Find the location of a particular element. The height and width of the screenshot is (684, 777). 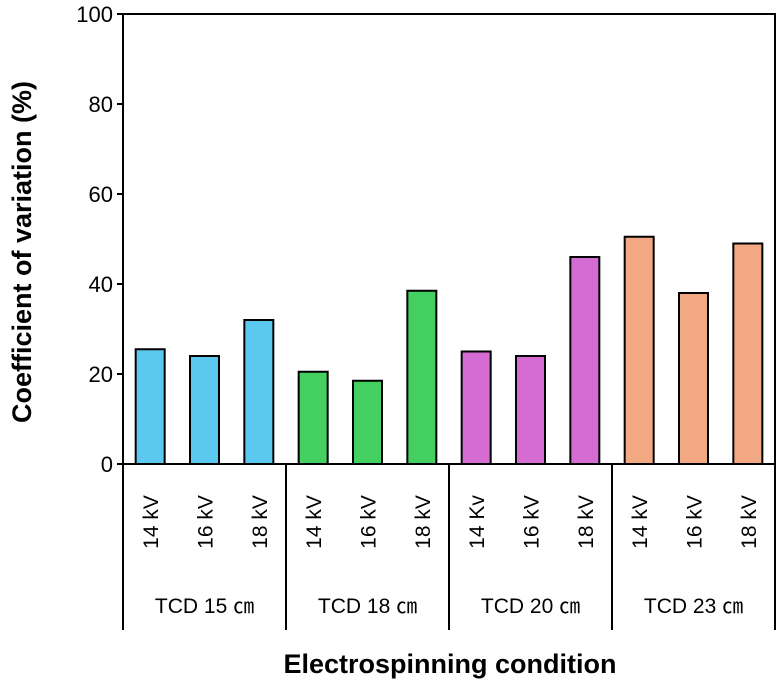

y-tick-label: 60 is located at coordinates (101, 194).